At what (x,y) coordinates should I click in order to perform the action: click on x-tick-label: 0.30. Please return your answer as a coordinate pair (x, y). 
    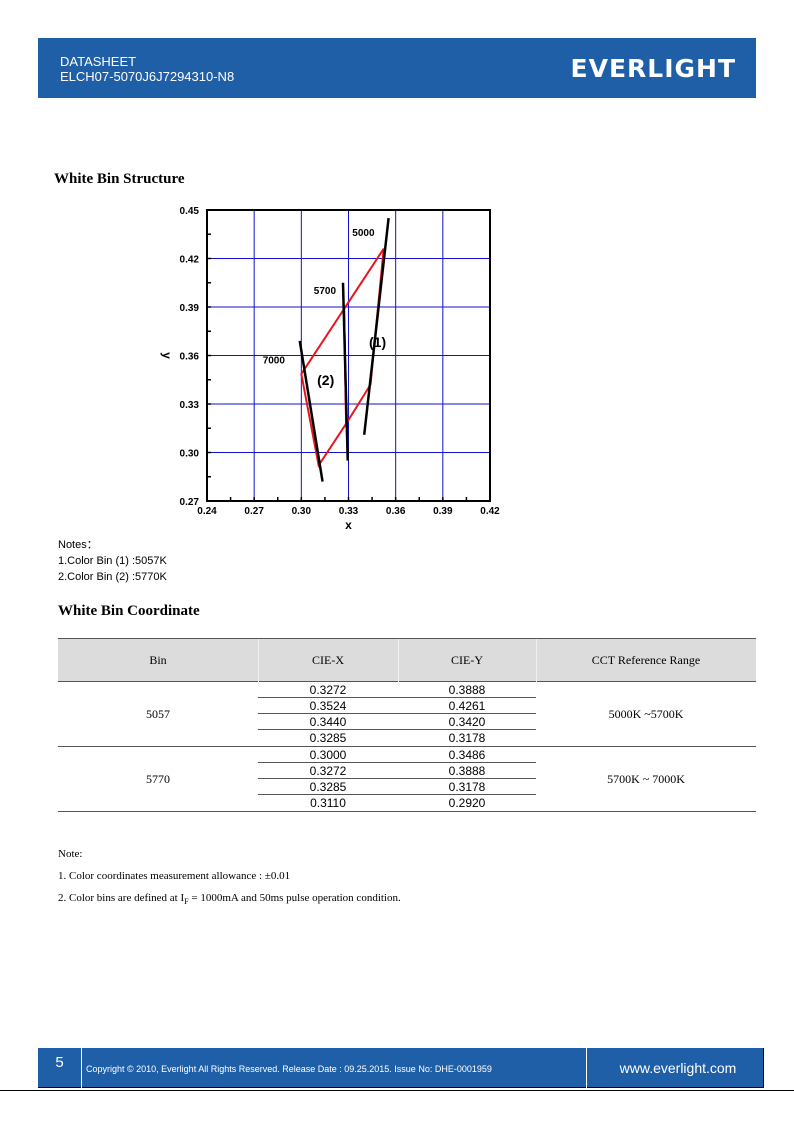
    Looking at the image, I should click on (302, 511).